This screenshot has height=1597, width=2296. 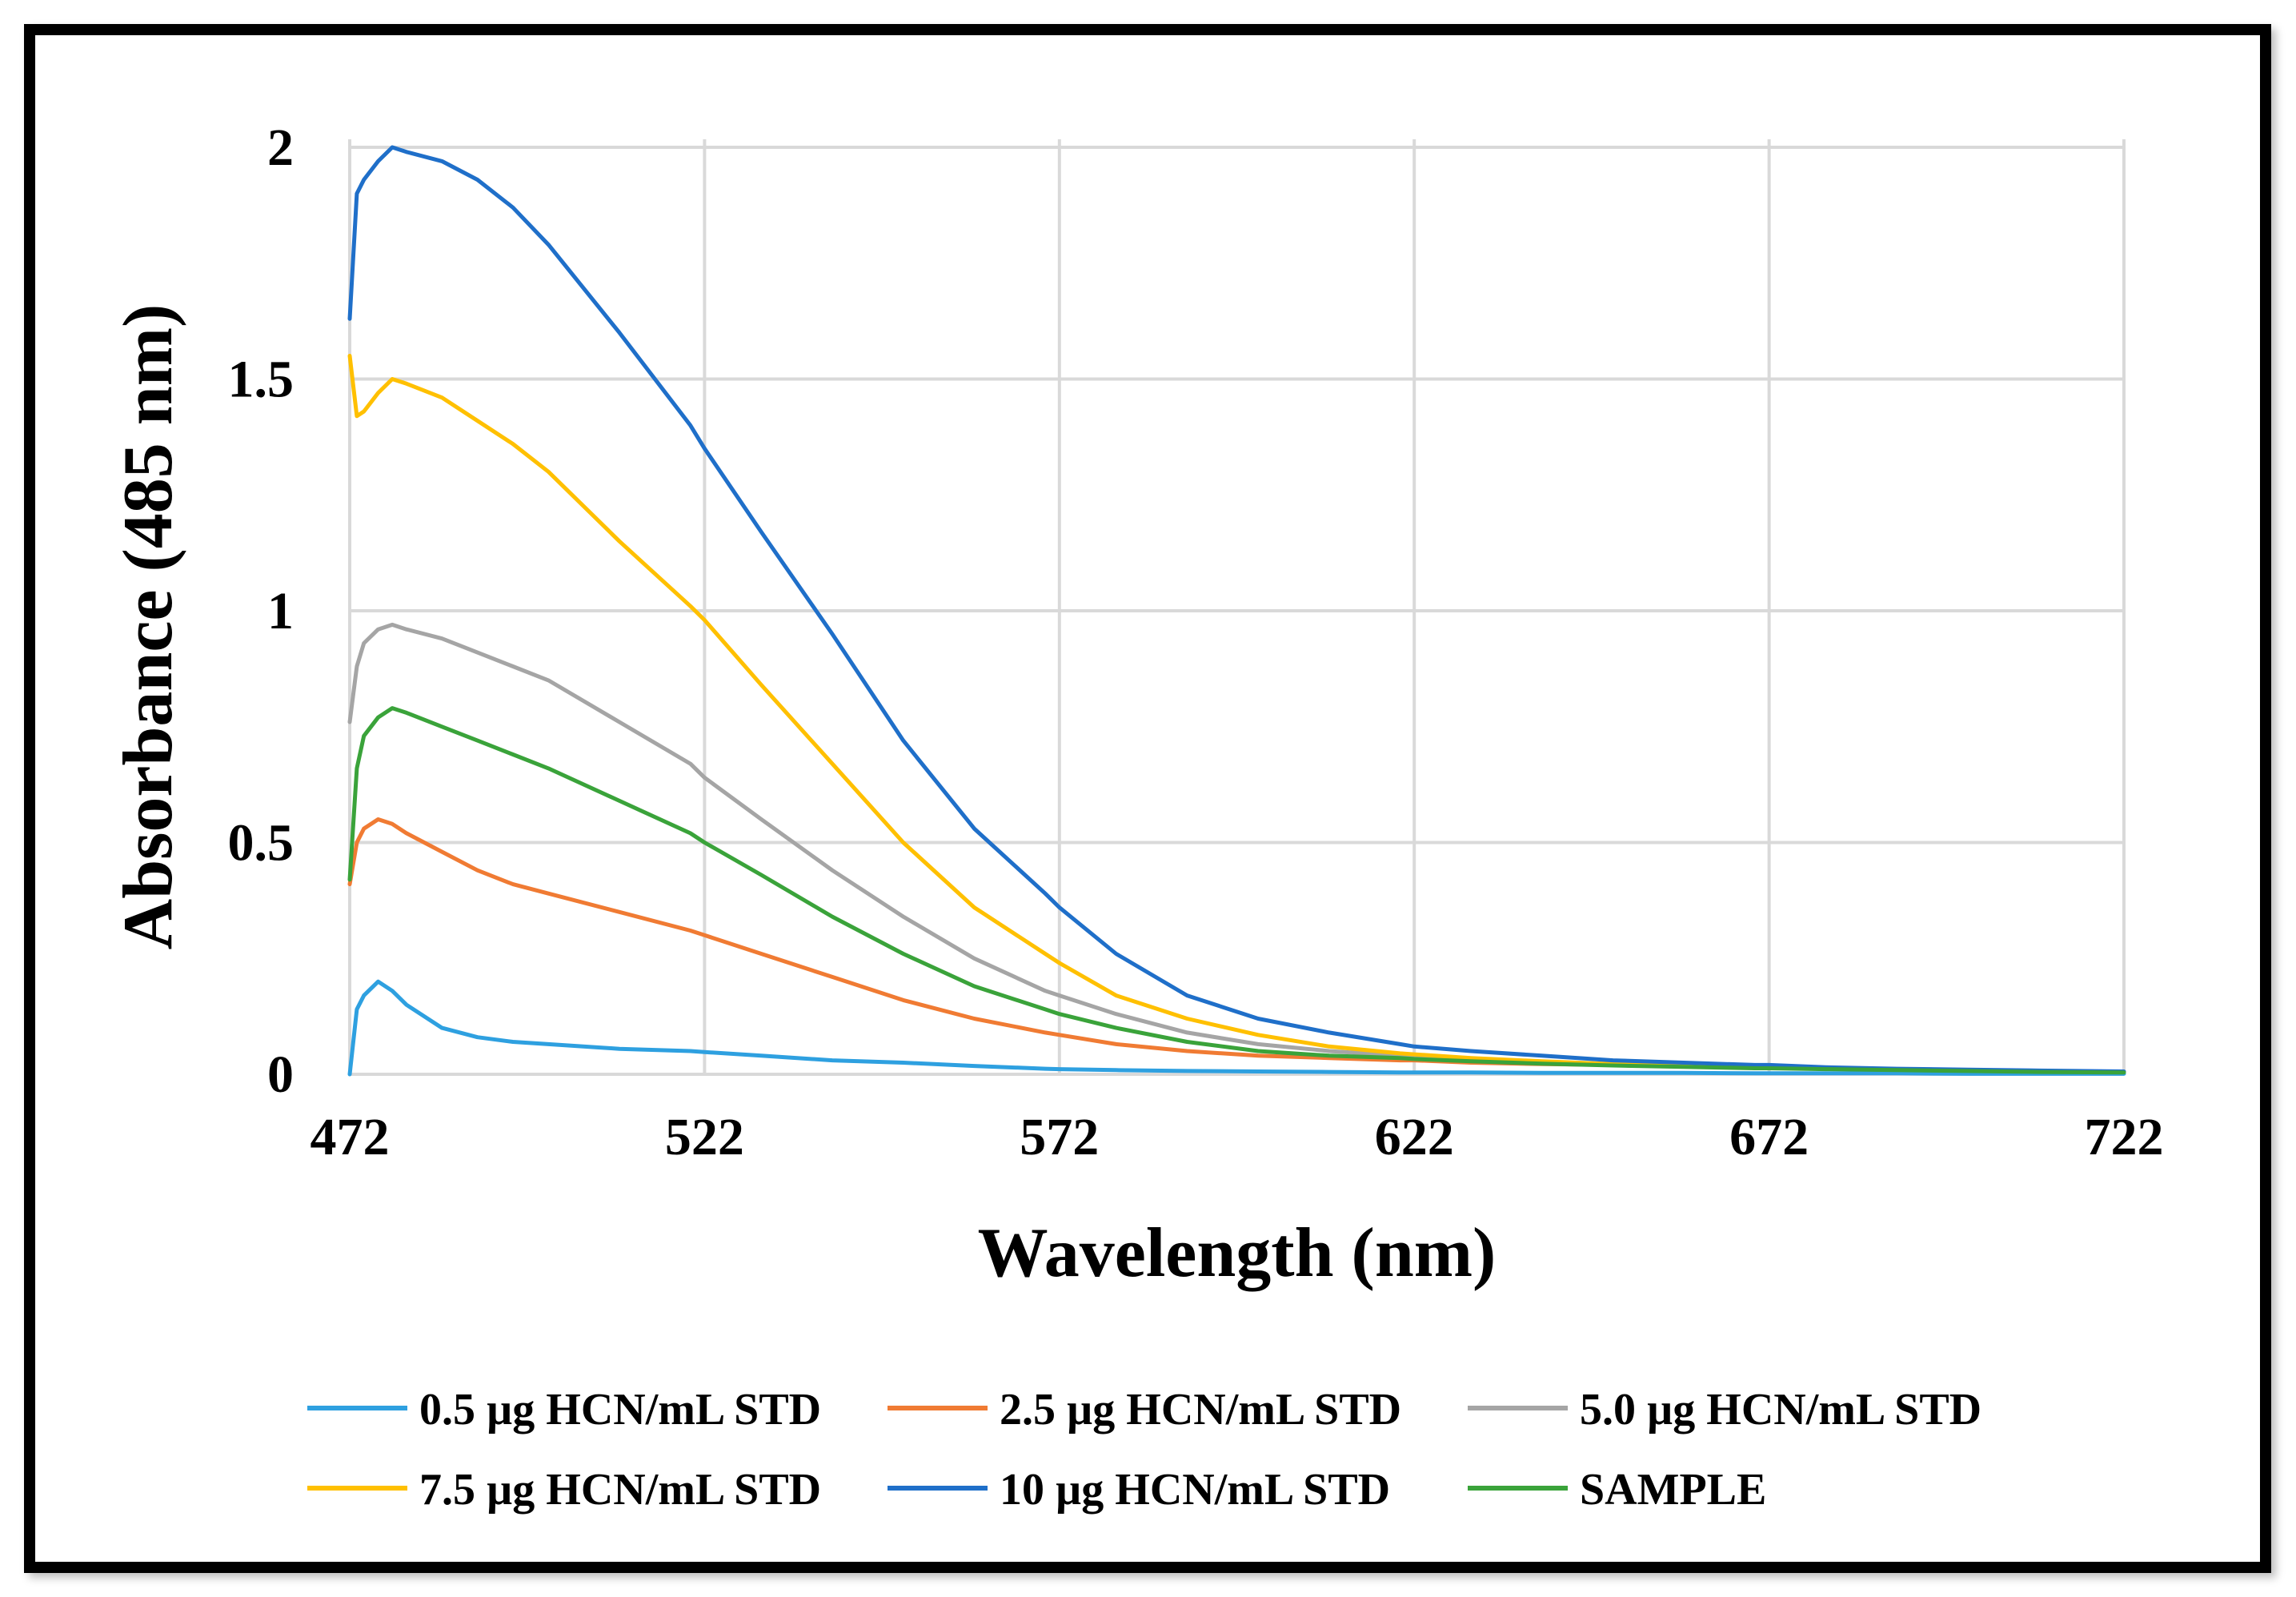 What do you see at coordinates (620, 1409) in the screenshot?
I see `legend-label: 0.5 µg HCN/mL STD` at bounding box center [620, 1409].